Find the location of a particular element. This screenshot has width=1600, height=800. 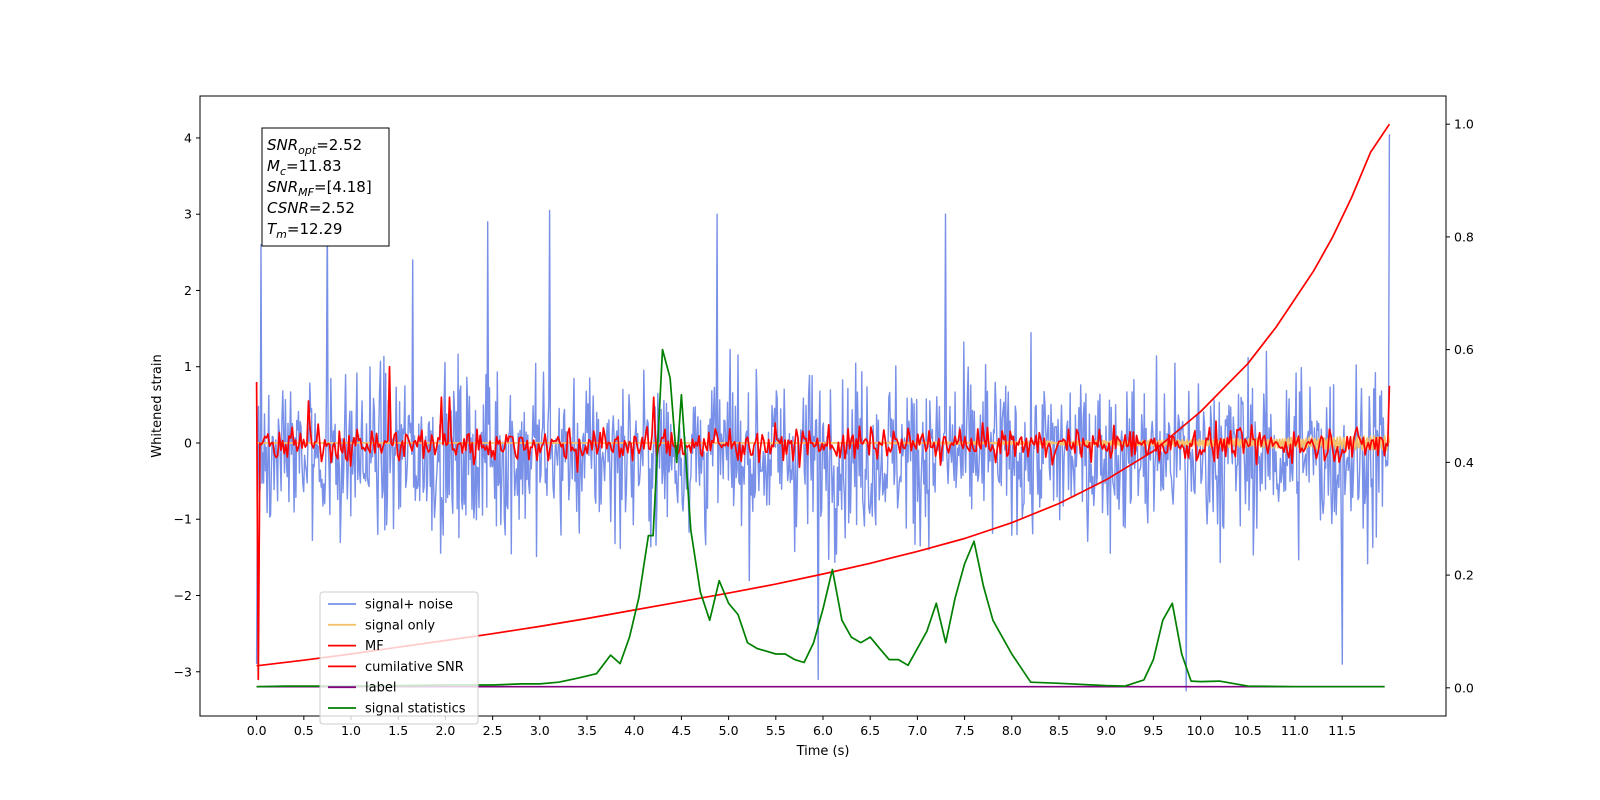

x-tick-label: 10.5 is located at coordinates (1248, 730).